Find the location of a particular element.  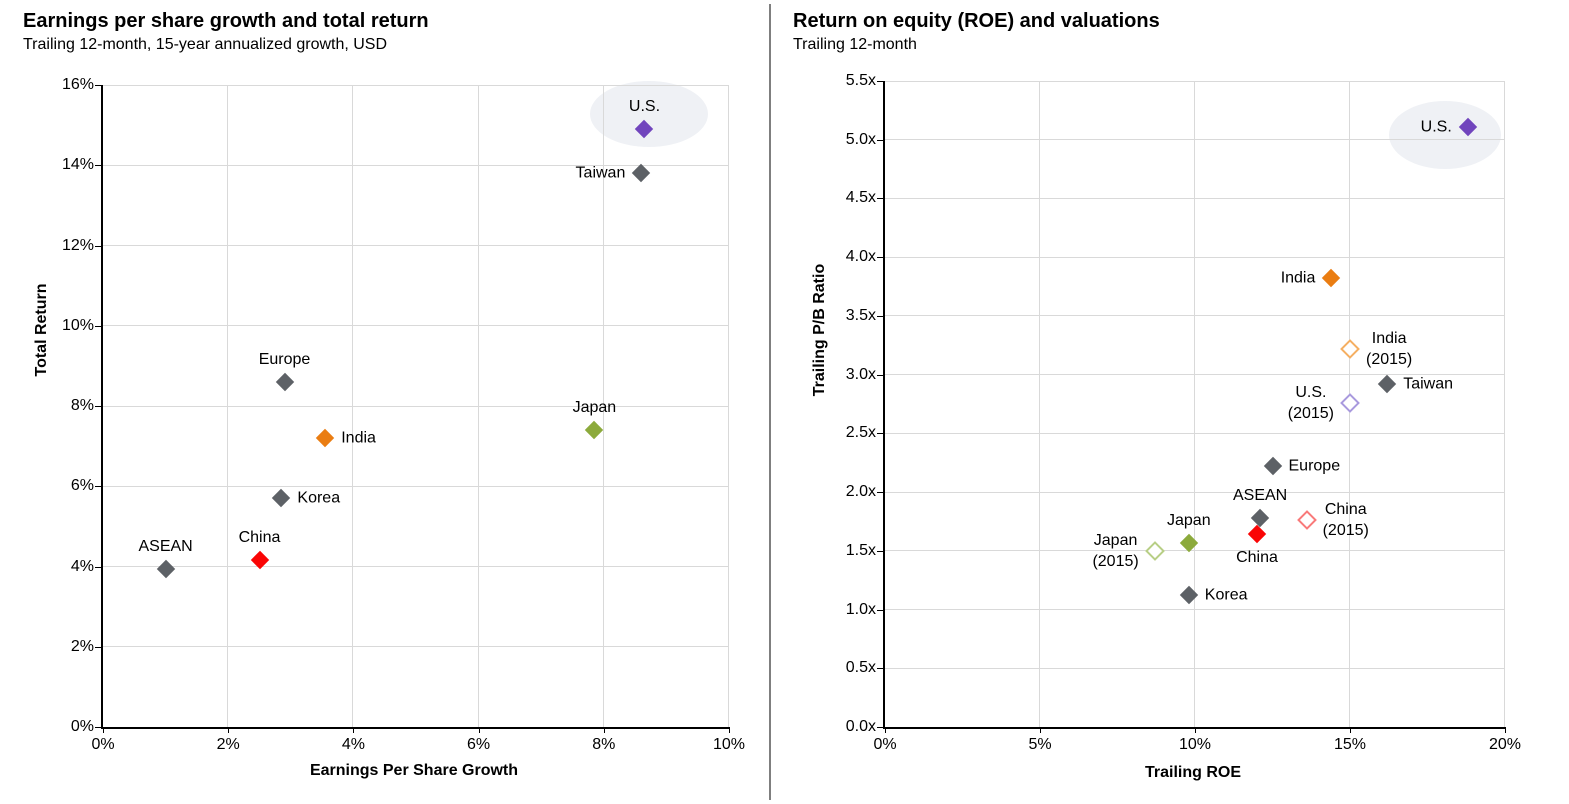

data-point-india is located at coordinates (325, 438).